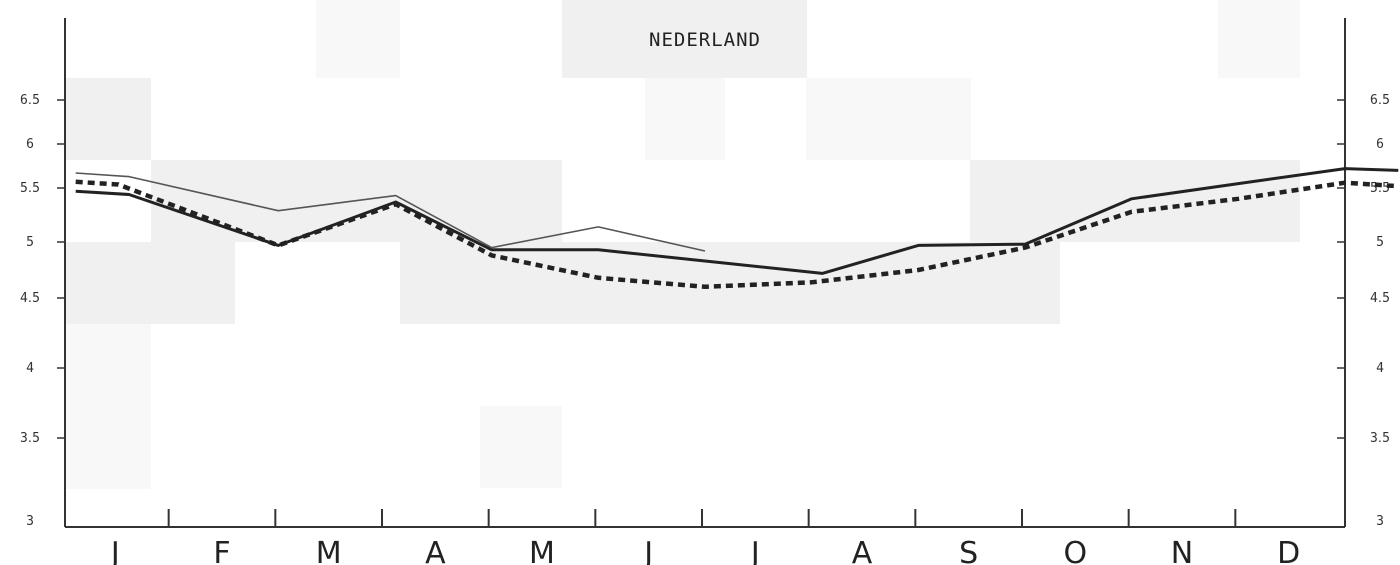 The image size is (1400, 565). Describe the element at coordinates (705, 40) in the screenshot. I see `chart-title: NEDERLAND` at that location.